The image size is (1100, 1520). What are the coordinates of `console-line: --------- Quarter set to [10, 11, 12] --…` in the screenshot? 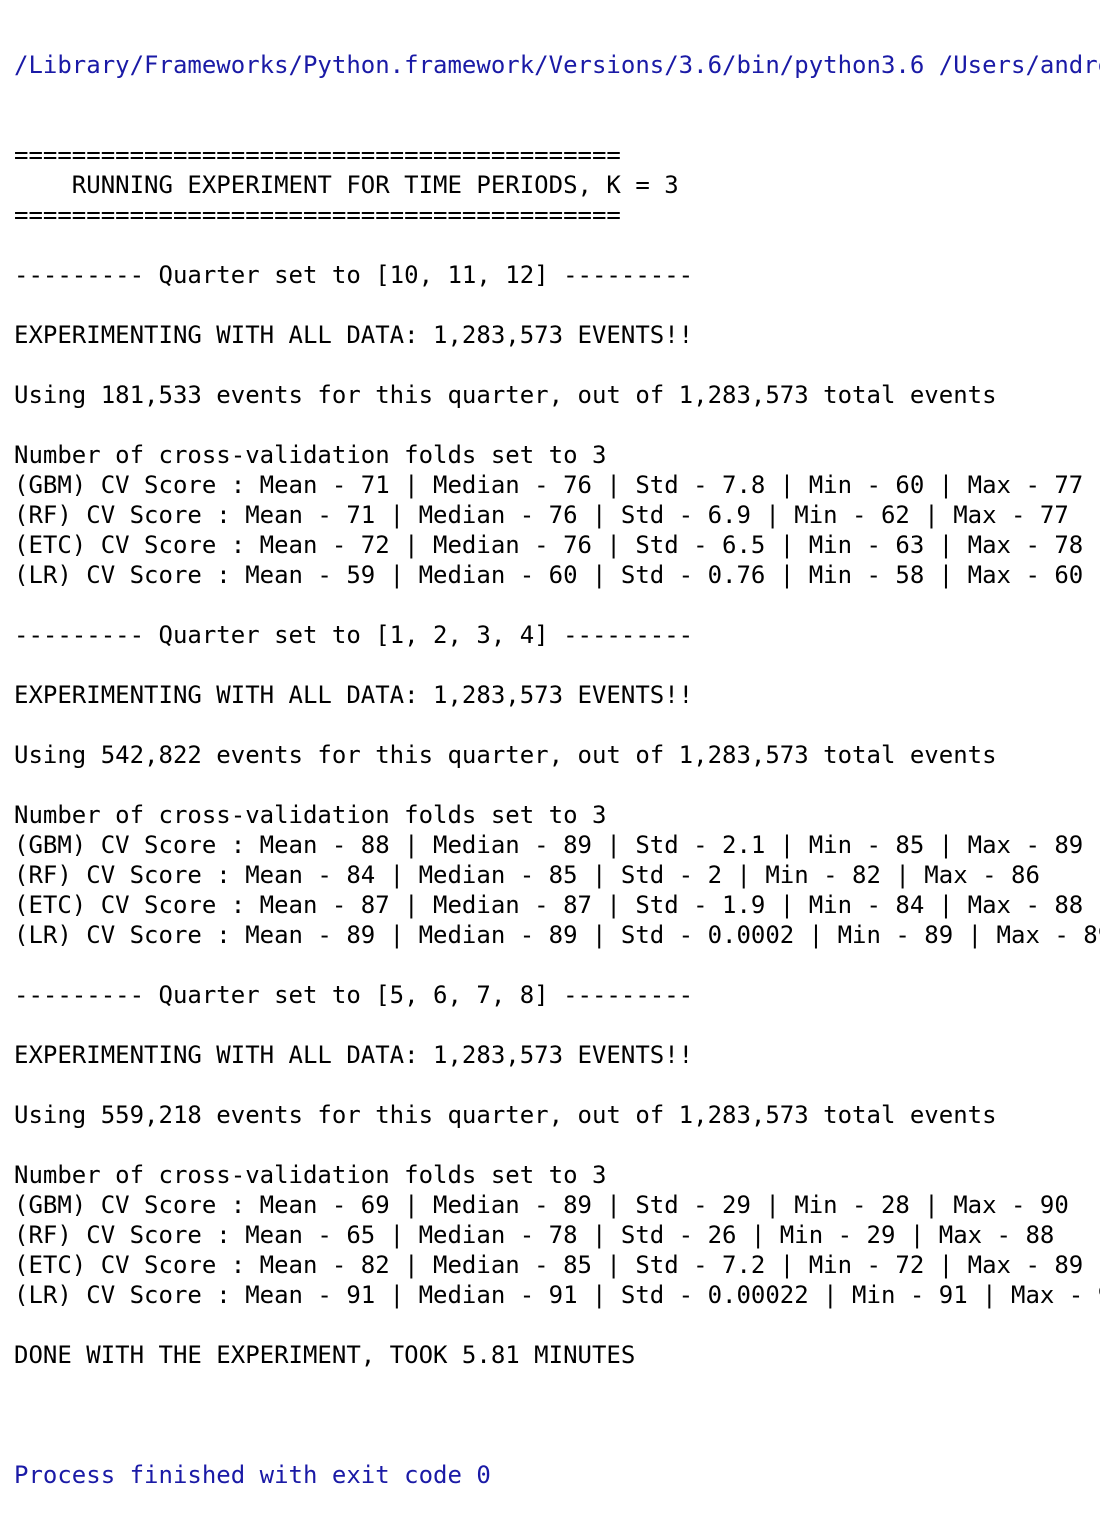 It's located at (354, 275).